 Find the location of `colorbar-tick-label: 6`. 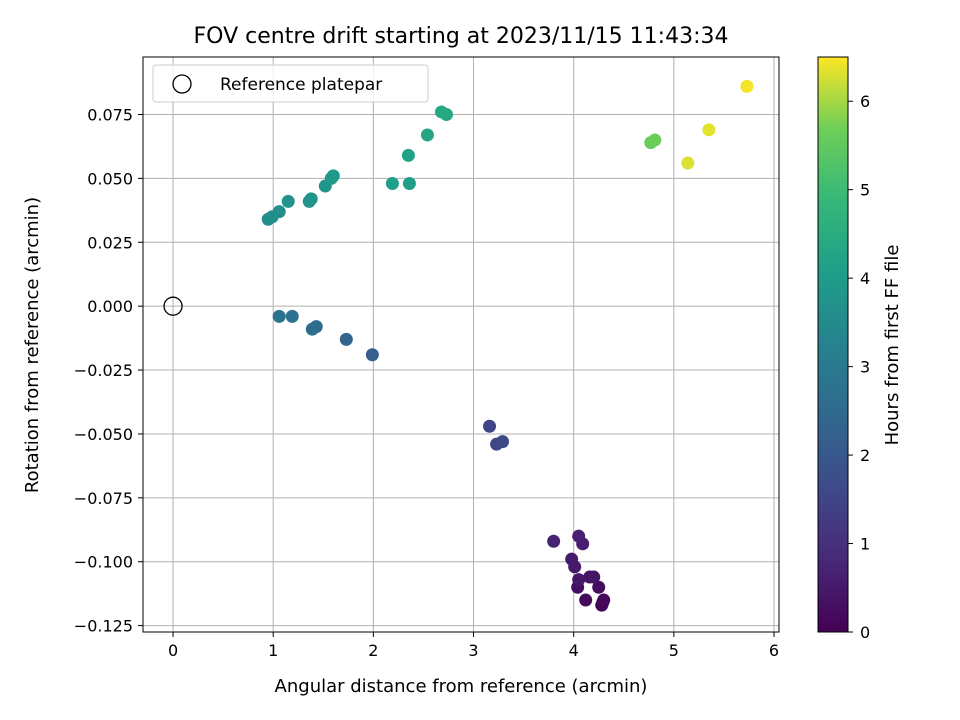

colorbar-tick-label: 6 is located at coordinates (865, 101).